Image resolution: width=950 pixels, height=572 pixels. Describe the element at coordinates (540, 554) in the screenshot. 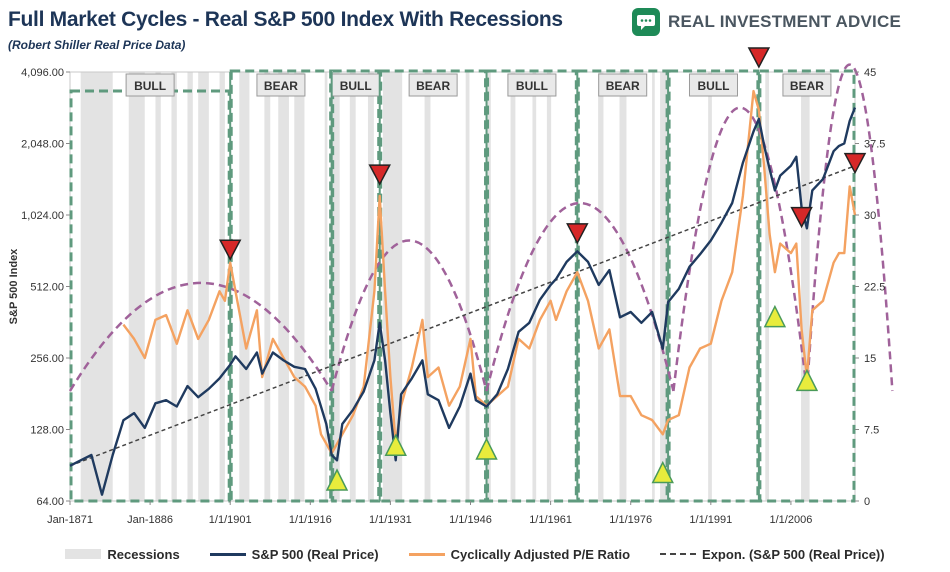

I see `legend-cape-label: Cyclically Adjusted P/E Ratio` at that location.